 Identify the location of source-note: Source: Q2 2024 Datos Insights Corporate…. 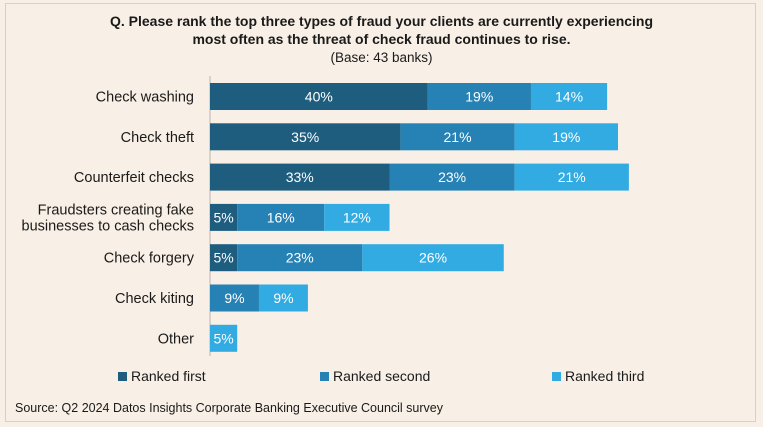
(229, 408).